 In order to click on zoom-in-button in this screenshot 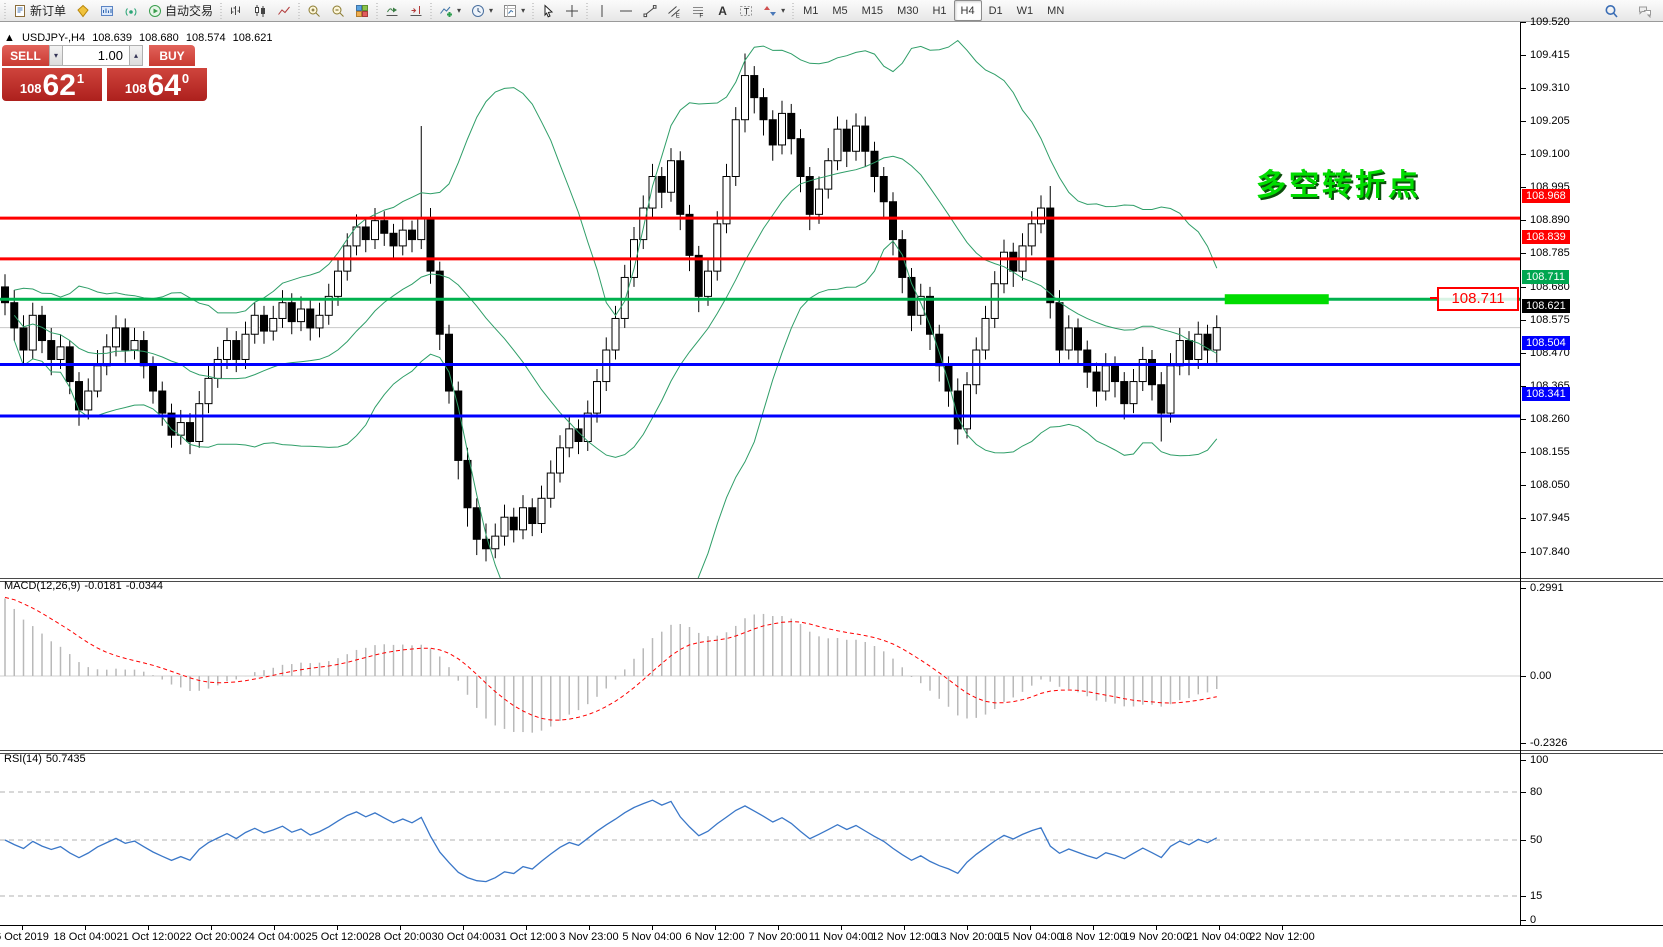, I will do `click(314, 10)`.